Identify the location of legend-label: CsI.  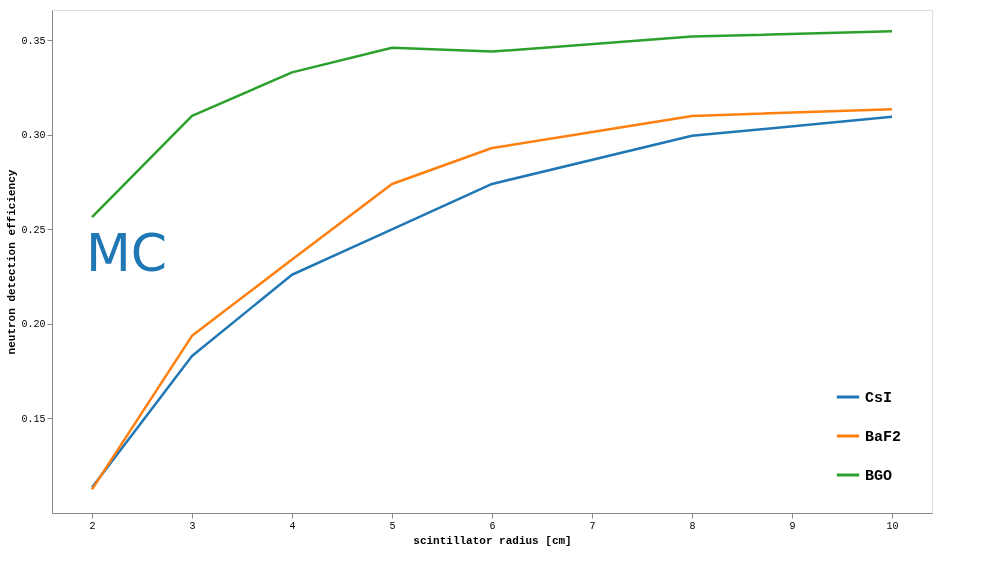
(879, 398).